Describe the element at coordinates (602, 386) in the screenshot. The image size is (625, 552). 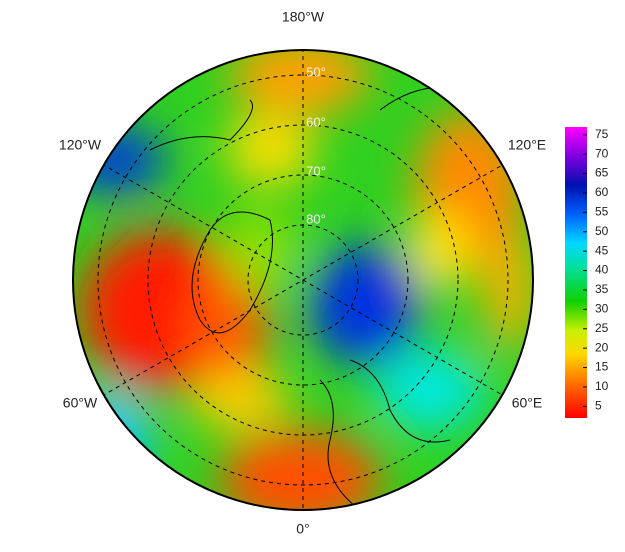
I see `colorbar-tick-label: 10` at that location.